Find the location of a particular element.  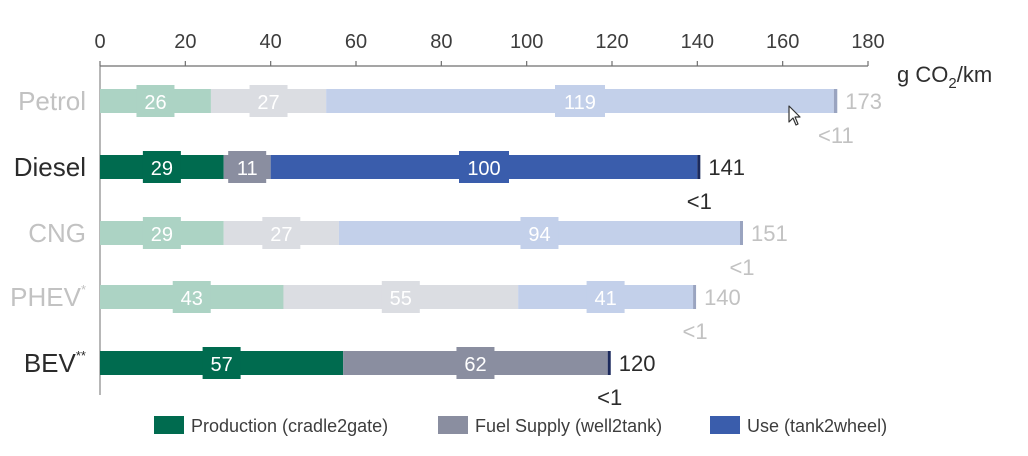

segment-value-label: 43 is located at coordinates (192, 299).